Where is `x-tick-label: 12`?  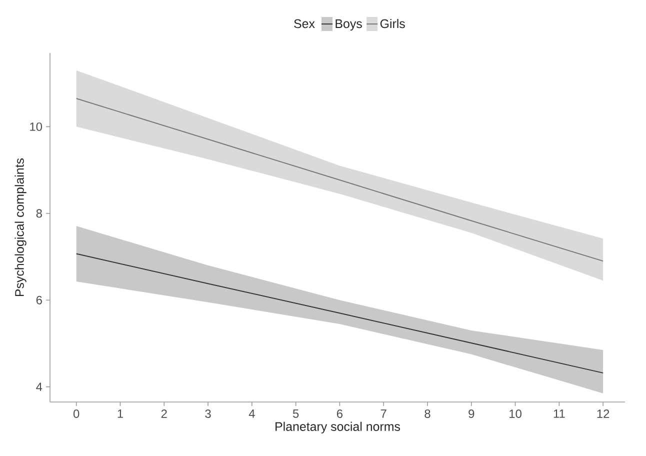 x-tick-label: 12 is located at coordinates (603, 414).